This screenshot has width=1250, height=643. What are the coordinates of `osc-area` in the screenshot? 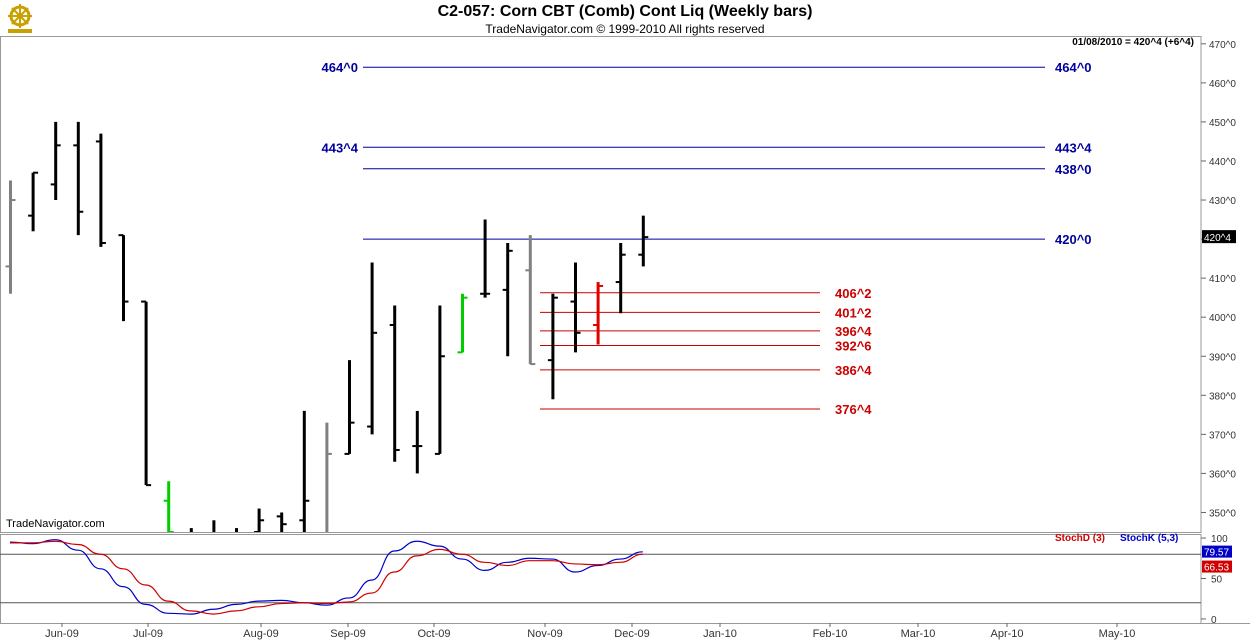 It's located at (326, 577).